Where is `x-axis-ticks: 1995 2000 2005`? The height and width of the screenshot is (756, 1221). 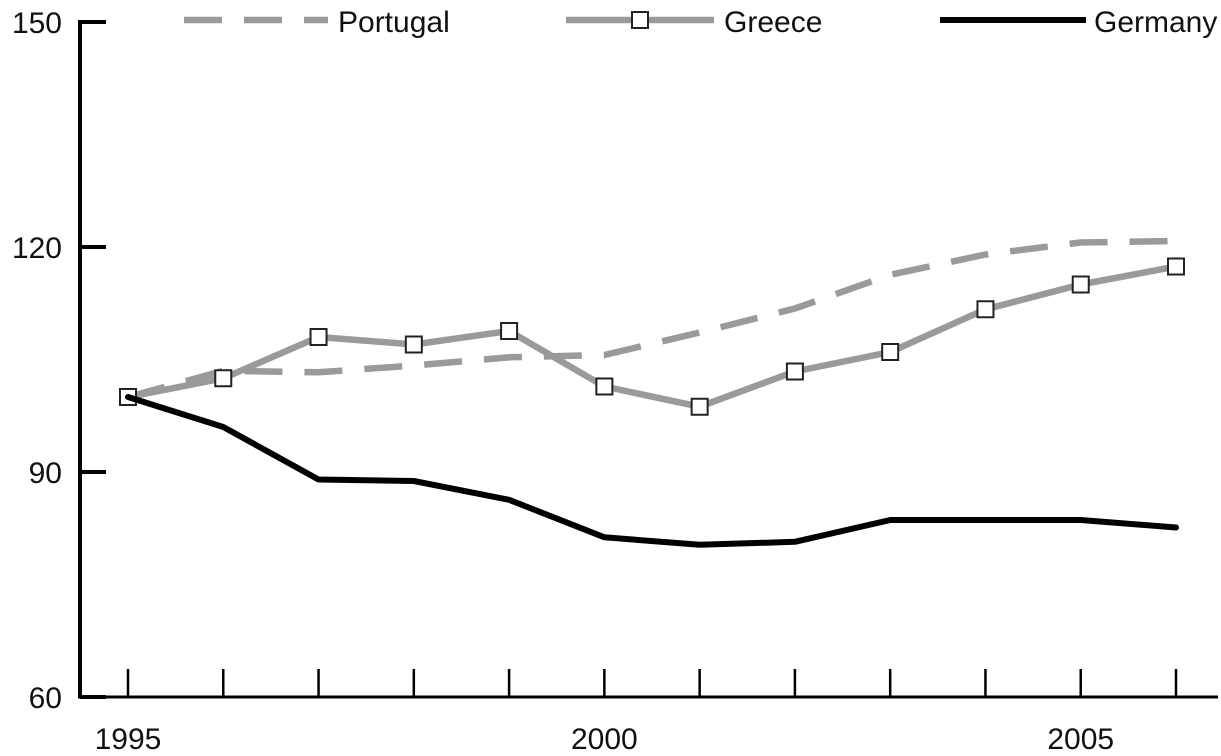
x-axis-ticks: 1995 2000 2005 is located at coordinates (636, 712).